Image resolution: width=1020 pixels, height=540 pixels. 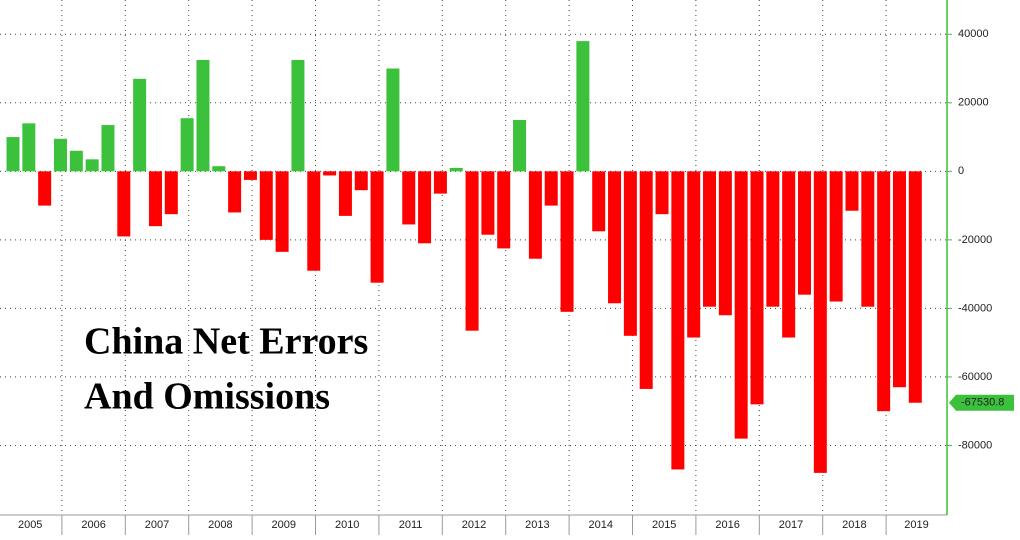 I want to click on y-tick-label: -60000, so click(x=975, y=377).